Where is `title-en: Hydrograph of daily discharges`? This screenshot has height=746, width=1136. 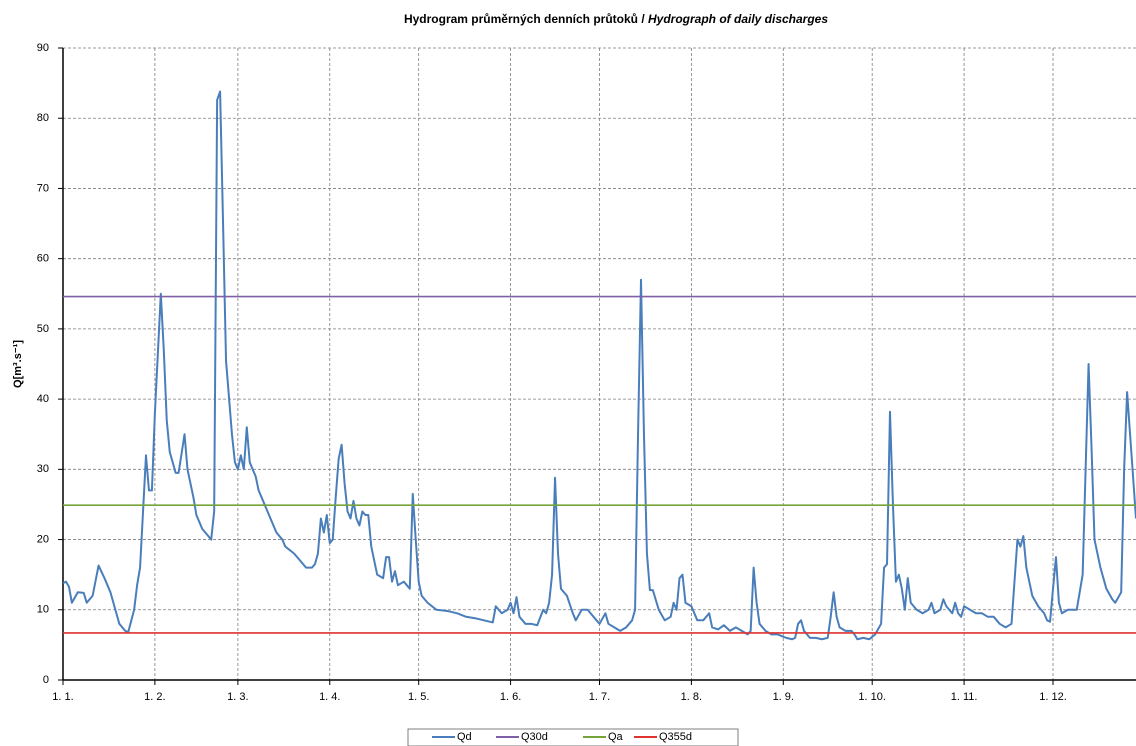
title-en: Hydrograph of daily discharges is located at coordinates (738, 19).